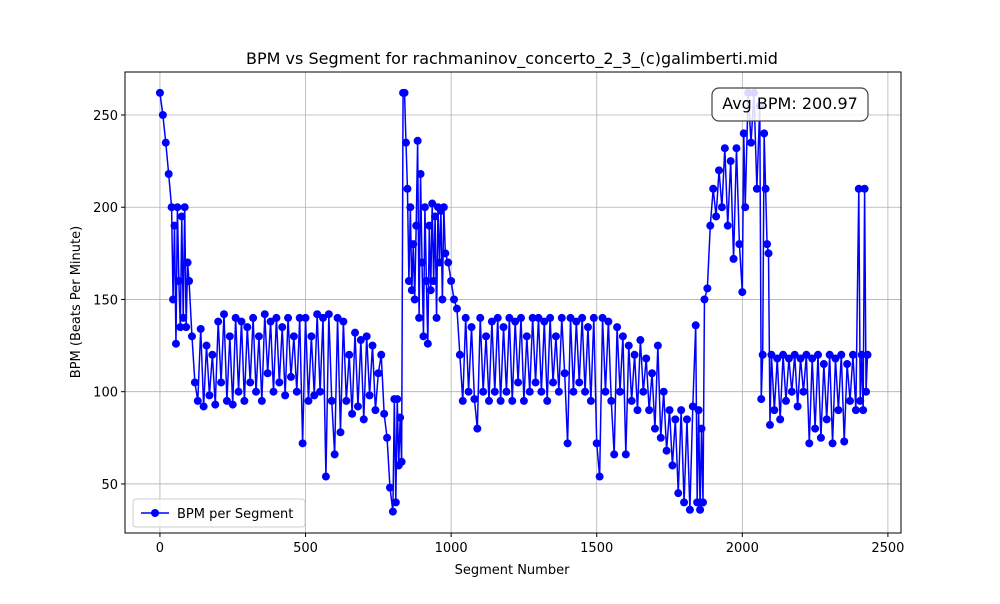  I want to click on y-tick-label: 150, so click(105, 300).